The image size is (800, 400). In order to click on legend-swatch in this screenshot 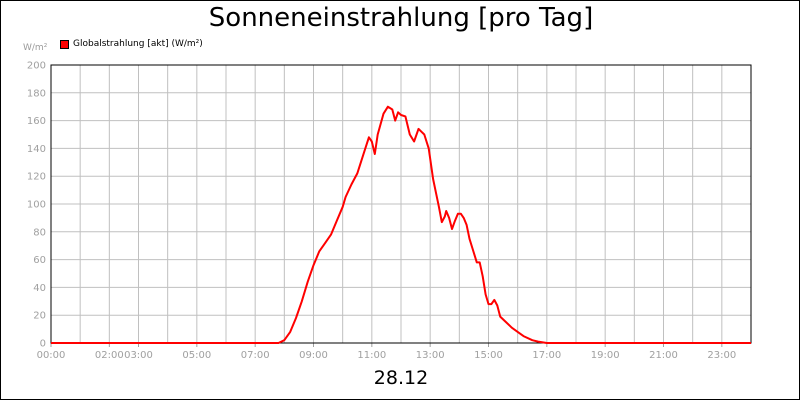, I will do `click(64, 44)`.